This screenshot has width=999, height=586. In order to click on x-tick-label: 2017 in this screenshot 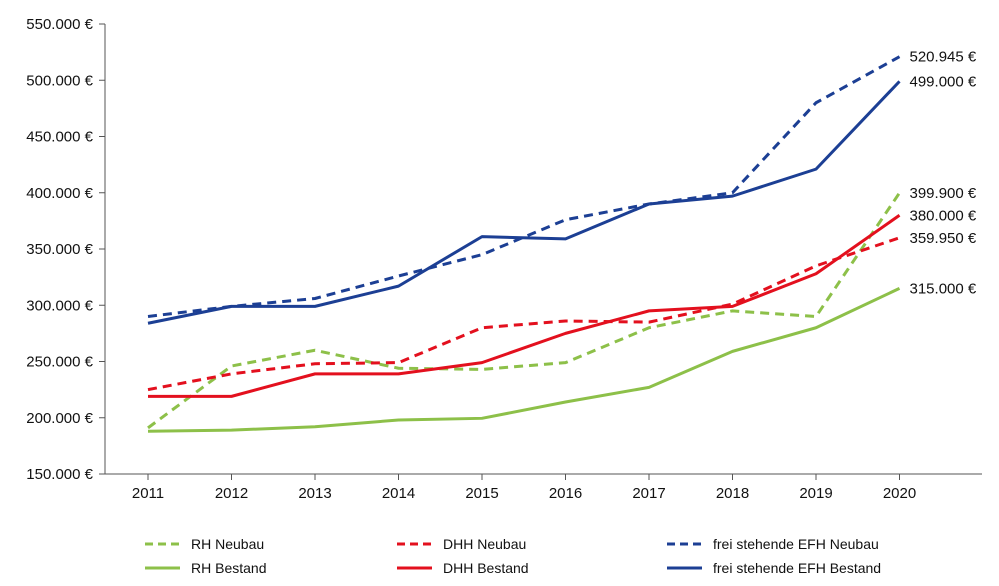, I will do `click(648, 493)`.